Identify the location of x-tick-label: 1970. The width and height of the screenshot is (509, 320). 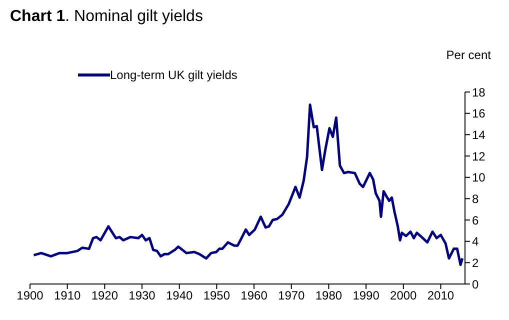
(292, 295).